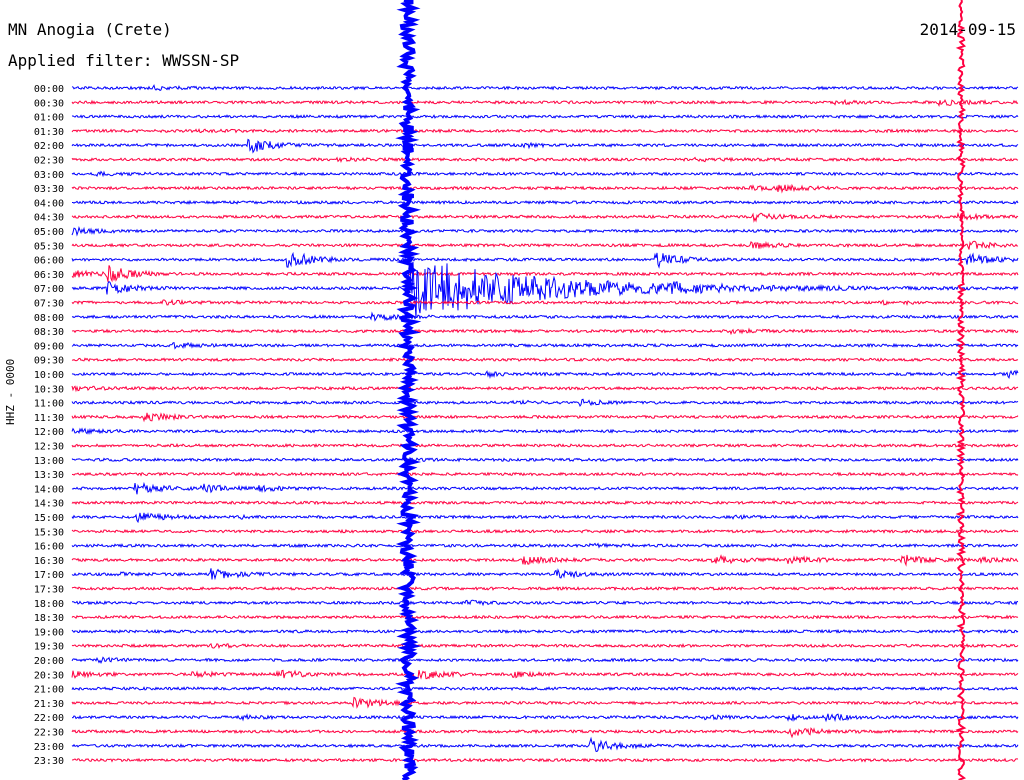 The height and width of the screenshot is (780, 1024). Describe the element at coordinates (545, 675) in the screenshot. I see `trace-row-2030` at that location.